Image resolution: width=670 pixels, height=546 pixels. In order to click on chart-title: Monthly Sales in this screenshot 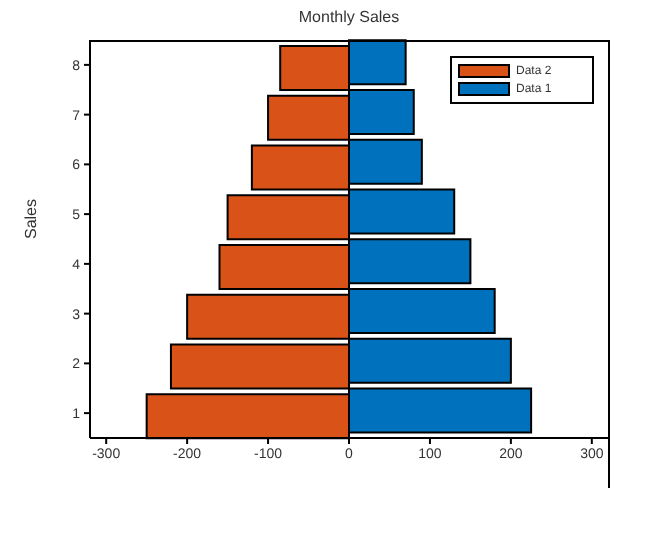, I will do `click(349, 17)`.